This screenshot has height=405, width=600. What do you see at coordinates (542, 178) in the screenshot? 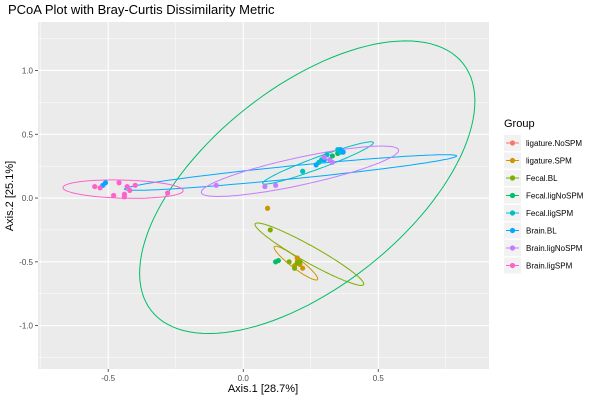
I see `legend-label: Fecal.BL` at bounding box center [542, 178].